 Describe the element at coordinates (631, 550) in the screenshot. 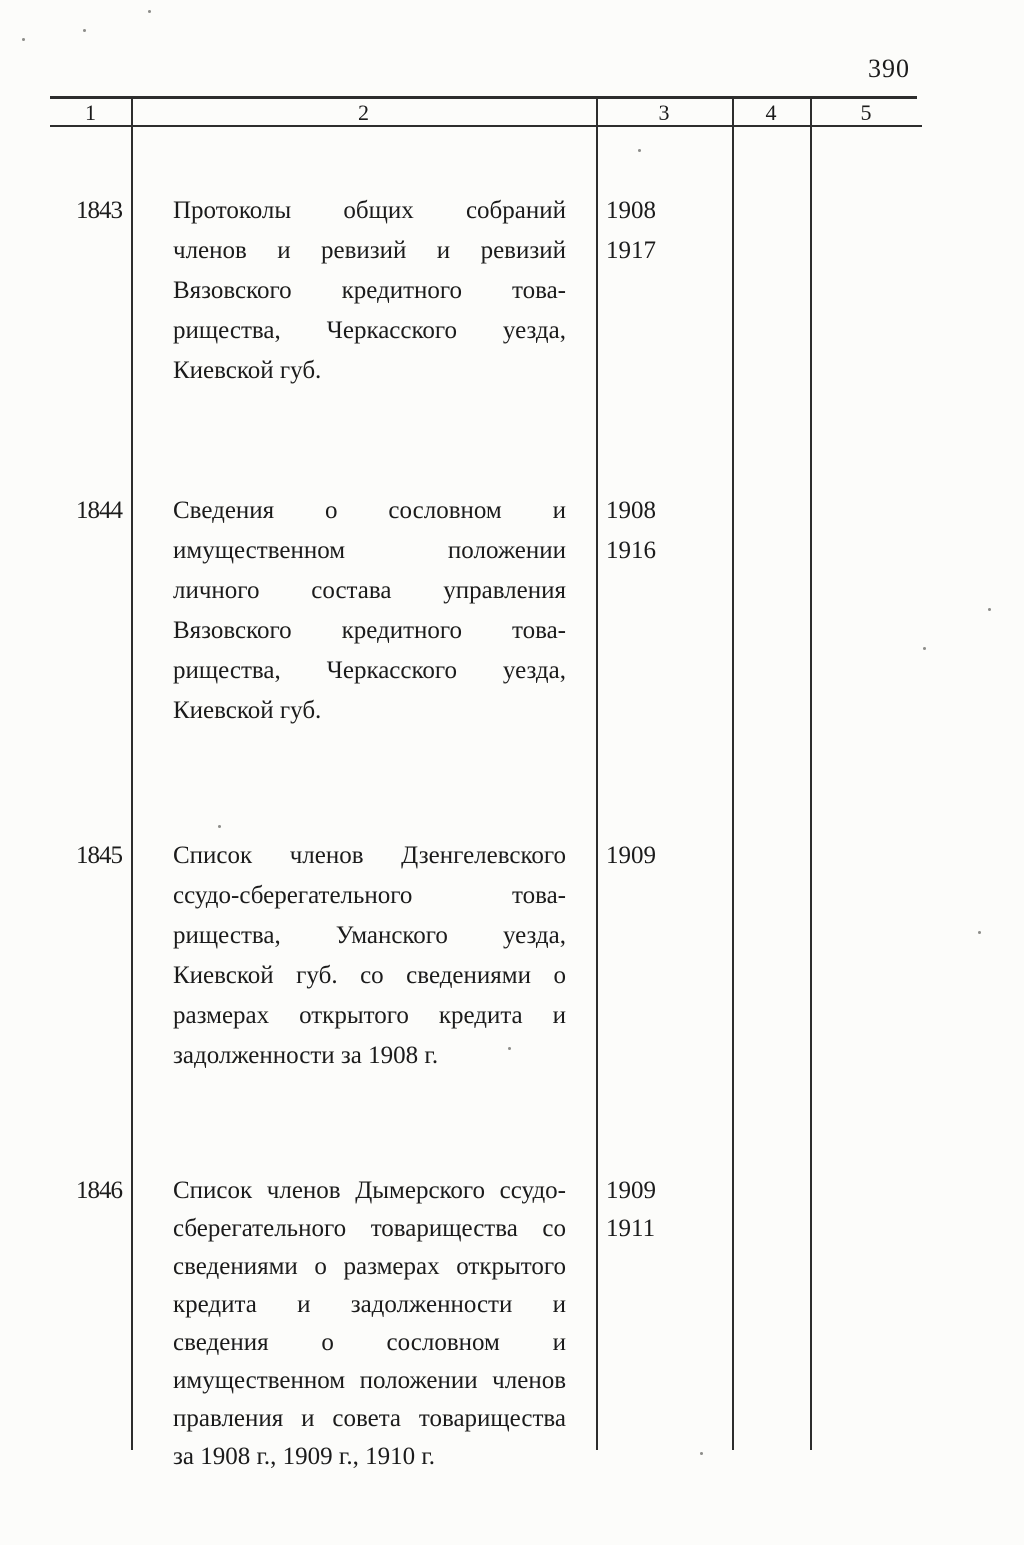

I see `date-value: 1916` at that location.